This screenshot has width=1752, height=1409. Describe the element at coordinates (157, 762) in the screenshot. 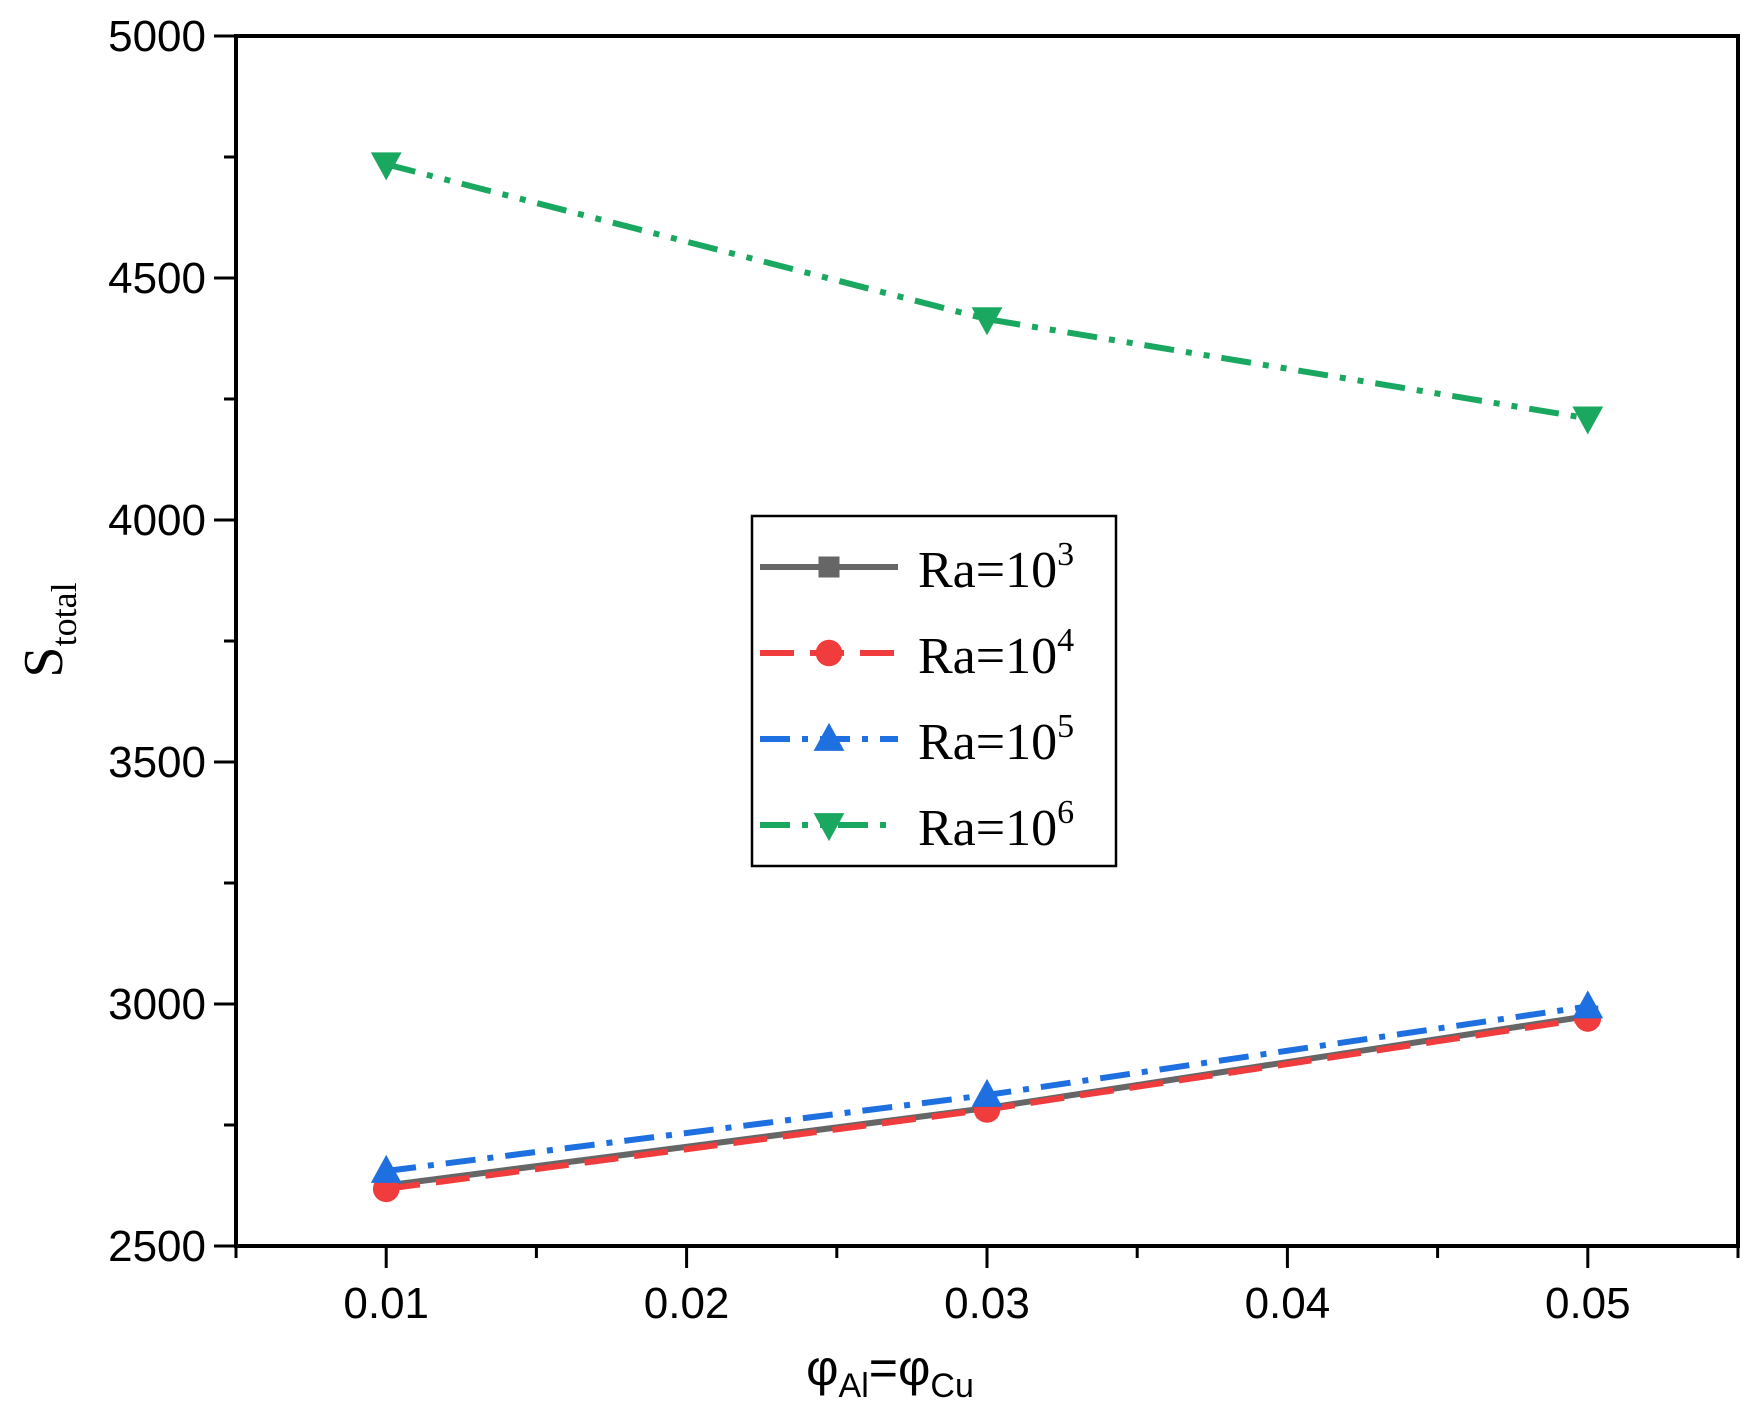

I see `y-tick-label: 3500` at that location.